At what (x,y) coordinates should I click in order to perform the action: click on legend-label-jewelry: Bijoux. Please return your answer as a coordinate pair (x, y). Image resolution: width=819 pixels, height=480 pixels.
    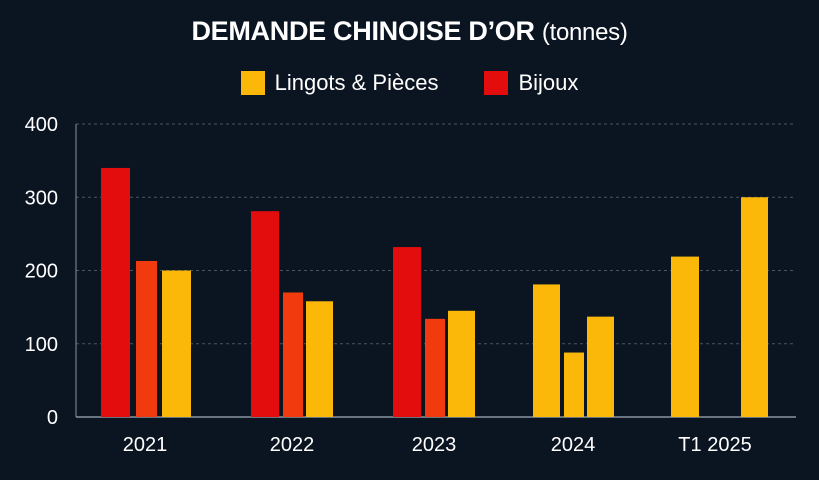
    Looking at the image, I should click on (548, 82).